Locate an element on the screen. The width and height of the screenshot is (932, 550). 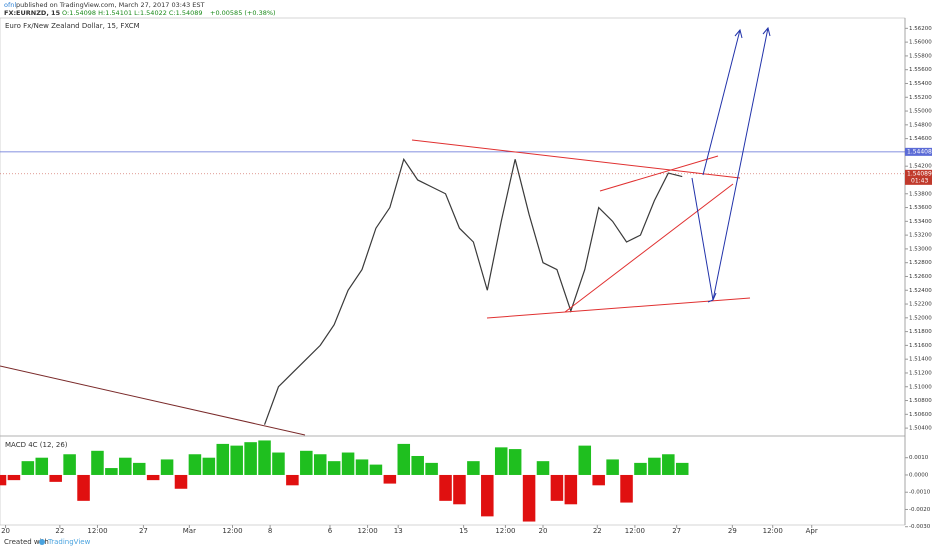
x-tick-label: 15 is located at coordinates (463, 531).